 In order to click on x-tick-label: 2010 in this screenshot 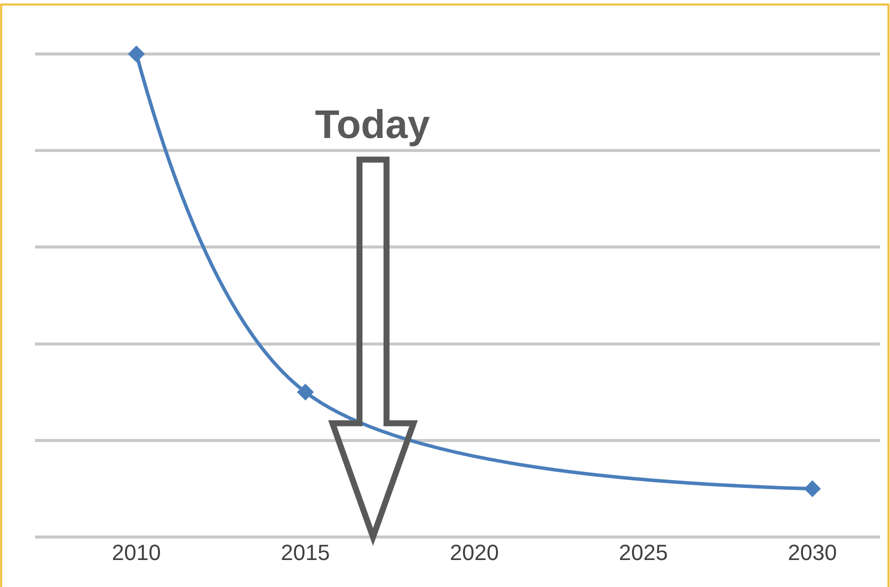, I will do `click(136, 552)`.